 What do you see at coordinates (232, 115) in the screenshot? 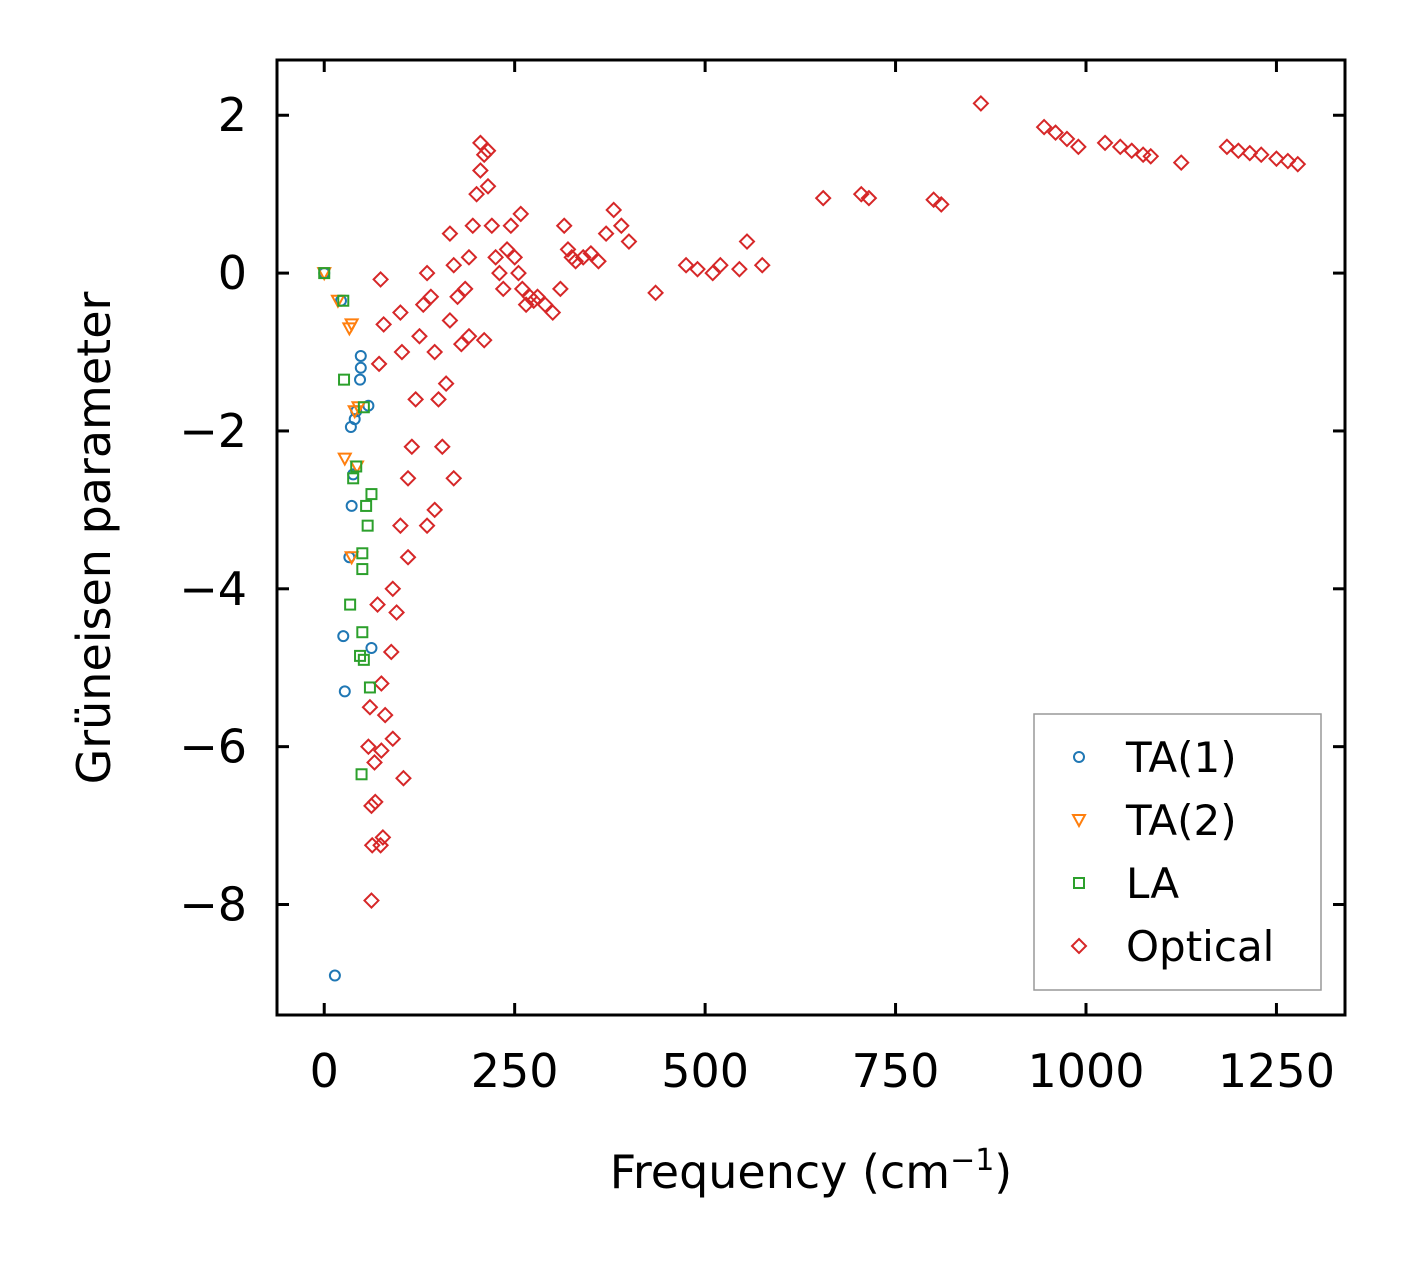
I see `y-tick-label: 2` at bounding box center [232, 115].